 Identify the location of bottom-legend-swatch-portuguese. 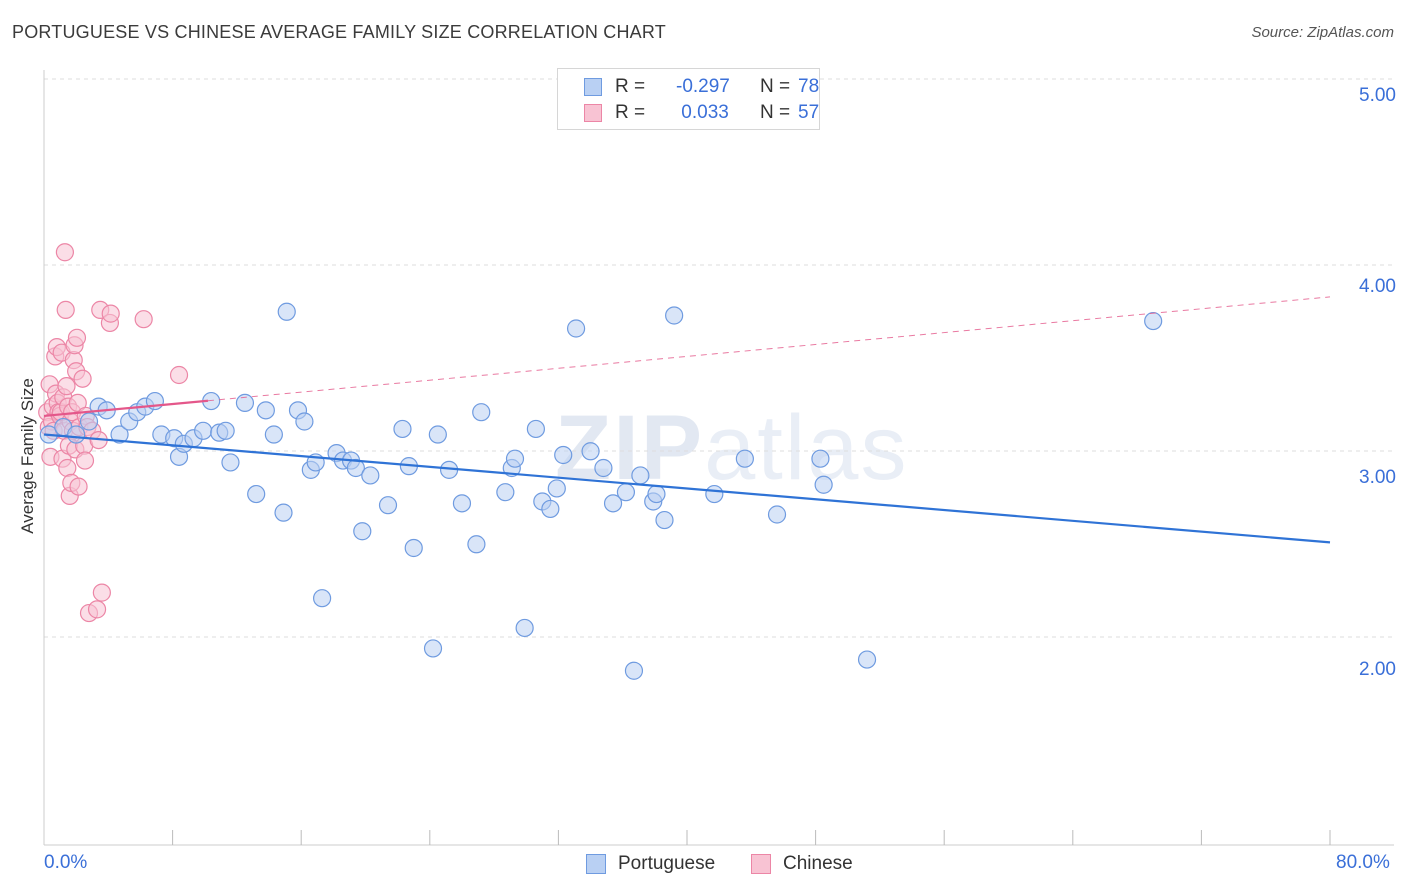
(596, 864).